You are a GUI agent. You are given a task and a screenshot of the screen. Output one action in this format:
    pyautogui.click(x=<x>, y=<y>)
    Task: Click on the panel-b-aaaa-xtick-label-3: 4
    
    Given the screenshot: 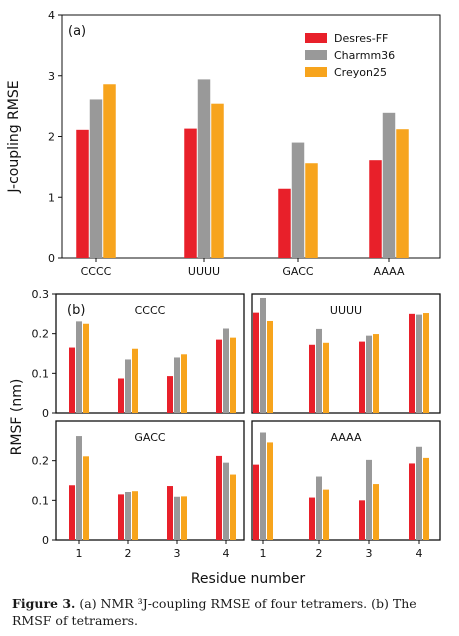 What is the action you would take?
    pyautogui.click(x=419, y=553)
    